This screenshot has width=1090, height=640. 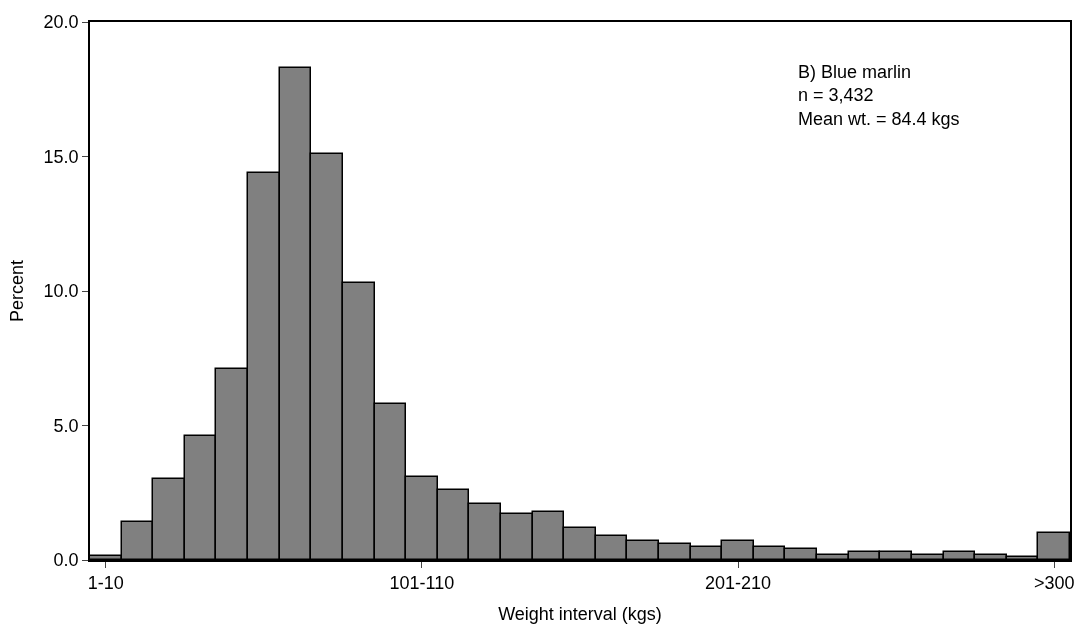 I want to click on y-axis-title: Percent, so click(x=17, y=291).